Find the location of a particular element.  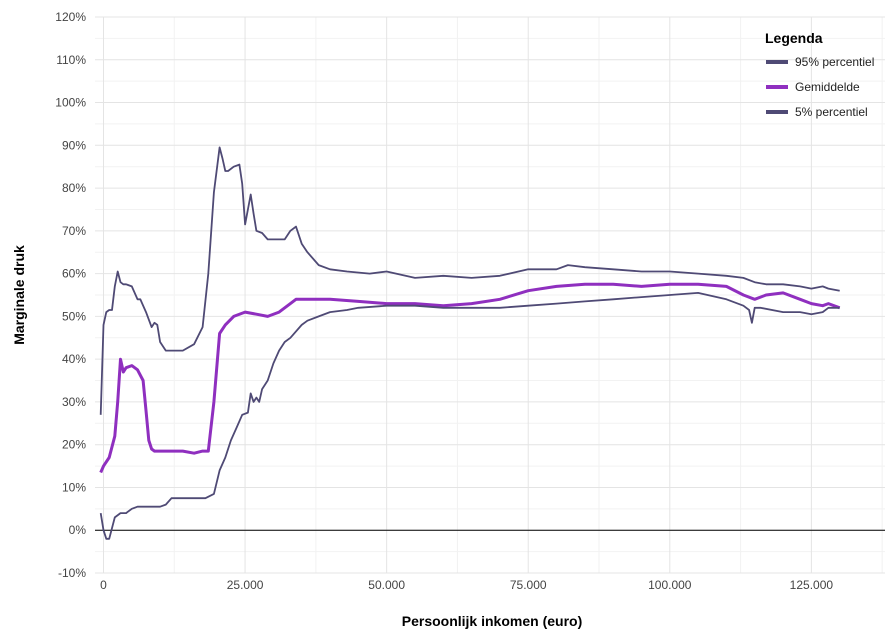

y-tick-label: 100% is located at coordinates (70, 103).